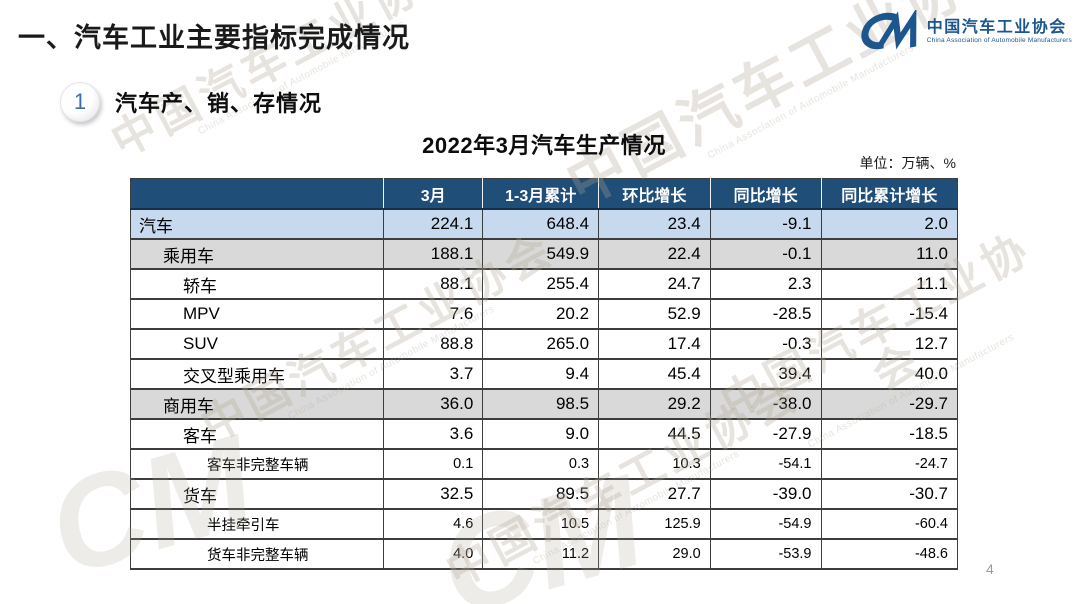 The width and height of the screenshot is (1080, 604). What do you see at coordinates (257, 554) in the screenshot?
I see `row-label: 货车非完整车辆` at bounding box center [257, 554].